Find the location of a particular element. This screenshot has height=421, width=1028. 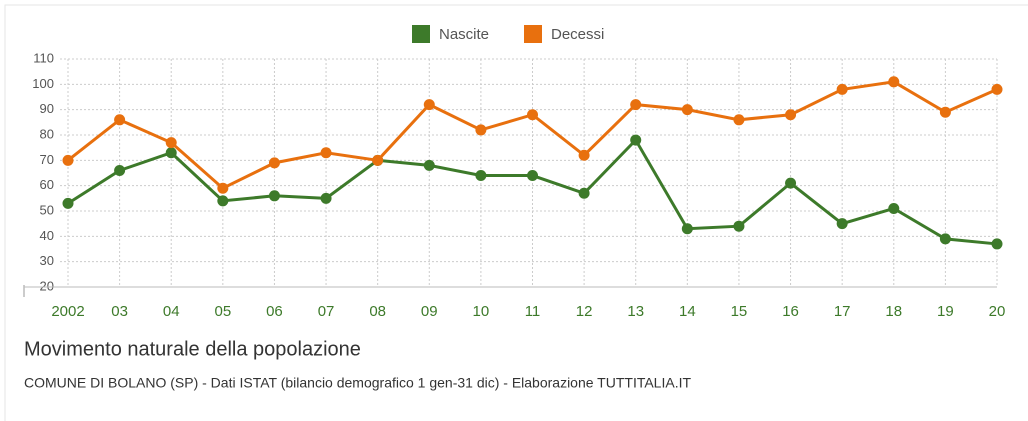

x-tick-label: 14 is located at coordinates (687, 311).